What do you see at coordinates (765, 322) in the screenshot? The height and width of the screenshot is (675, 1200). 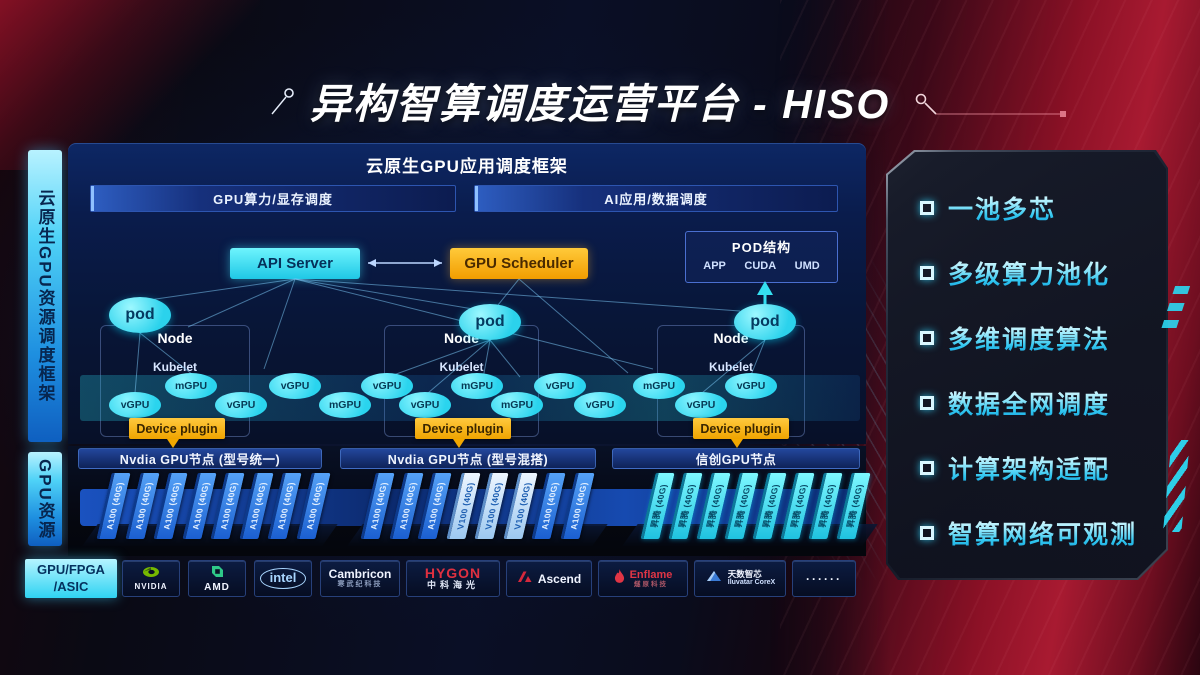 I see `pod-ellipse-3: pod` at bounding box center [765, 322].